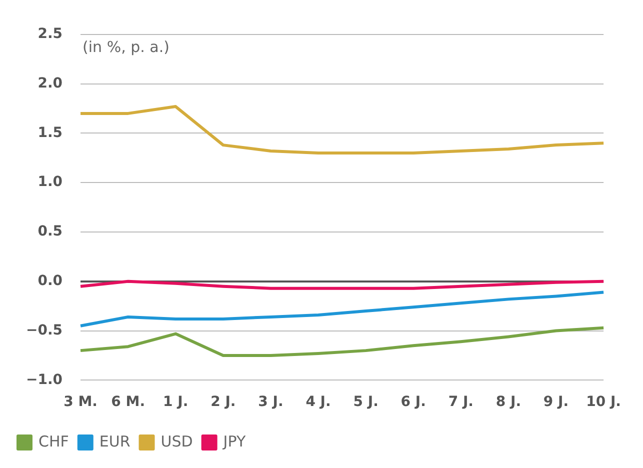  Describe the element at coordinates (53, 441) in the screenshot. I see `legend-label: CHF` at that location.